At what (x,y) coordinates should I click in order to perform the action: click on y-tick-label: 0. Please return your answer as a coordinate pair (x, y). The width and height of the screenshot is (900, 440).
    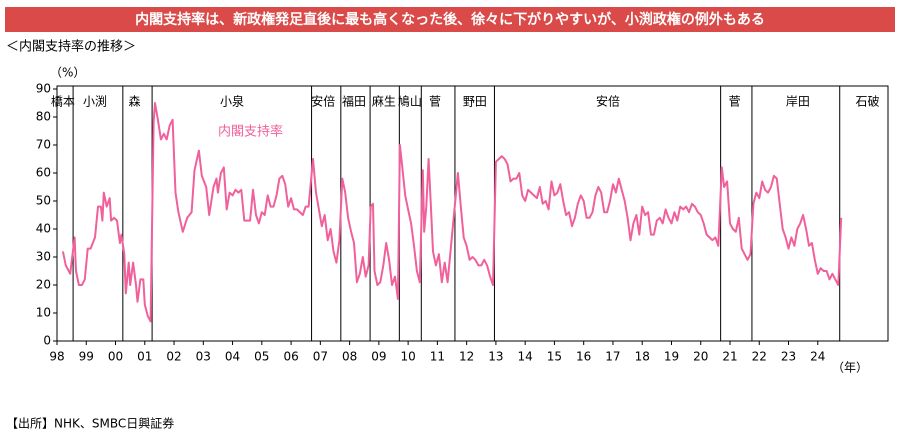
    Looking at the image, I should click on (47, 341).